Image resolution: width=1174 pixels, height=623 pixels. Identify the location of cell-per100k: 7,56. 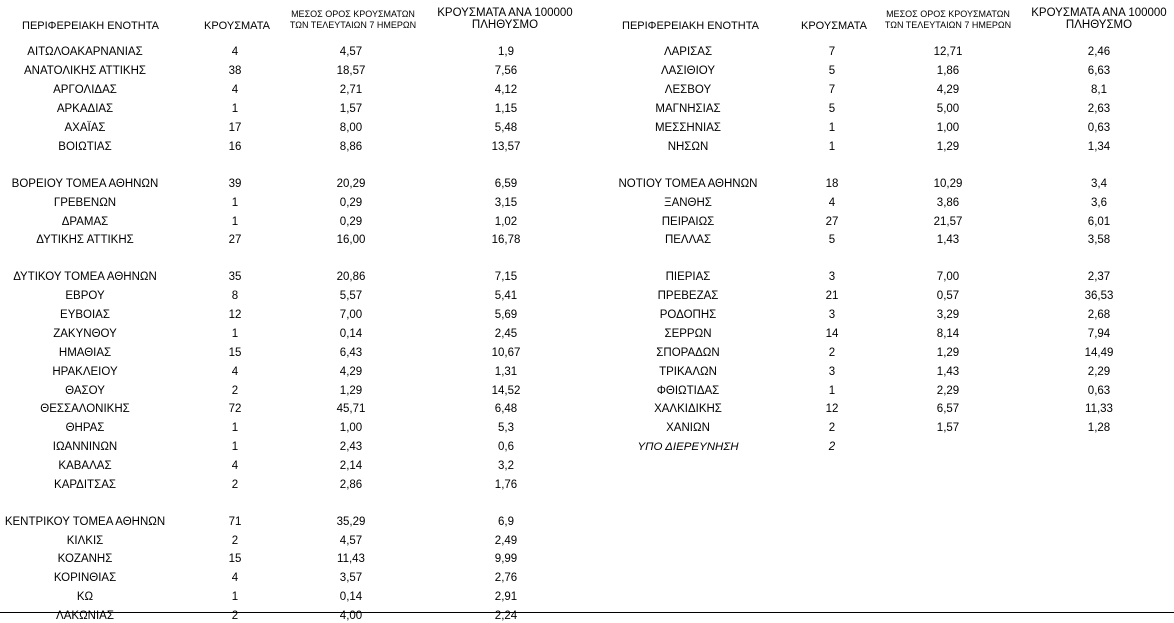
(506, 71).